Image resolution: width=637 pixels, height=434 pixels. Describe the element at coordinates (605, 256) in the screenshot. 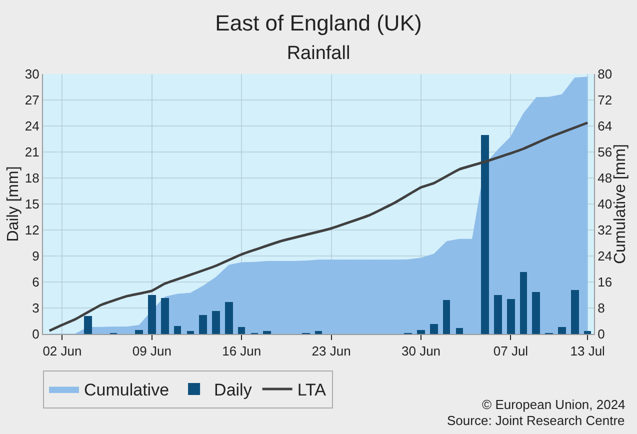

I see `y2-tick-label: 24` at that location.